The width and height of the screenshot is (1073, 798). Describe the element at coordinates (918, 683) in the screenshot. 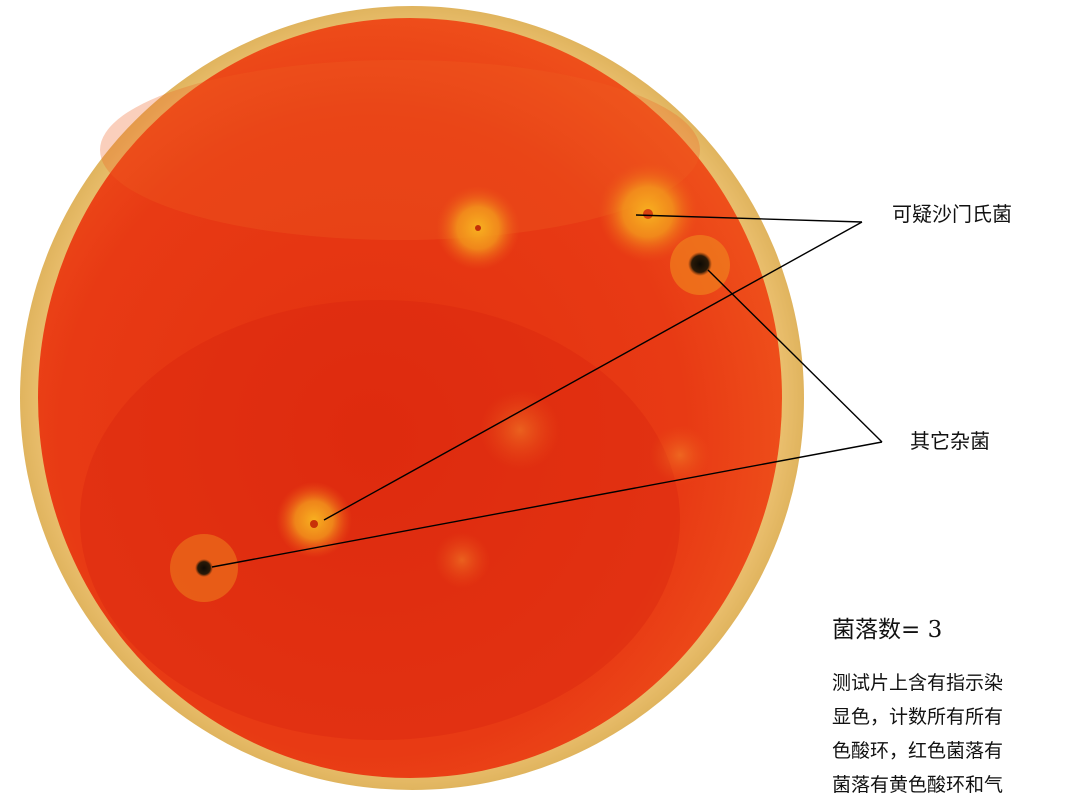

I see `description-line: 测试片上含有指示染` at that location.